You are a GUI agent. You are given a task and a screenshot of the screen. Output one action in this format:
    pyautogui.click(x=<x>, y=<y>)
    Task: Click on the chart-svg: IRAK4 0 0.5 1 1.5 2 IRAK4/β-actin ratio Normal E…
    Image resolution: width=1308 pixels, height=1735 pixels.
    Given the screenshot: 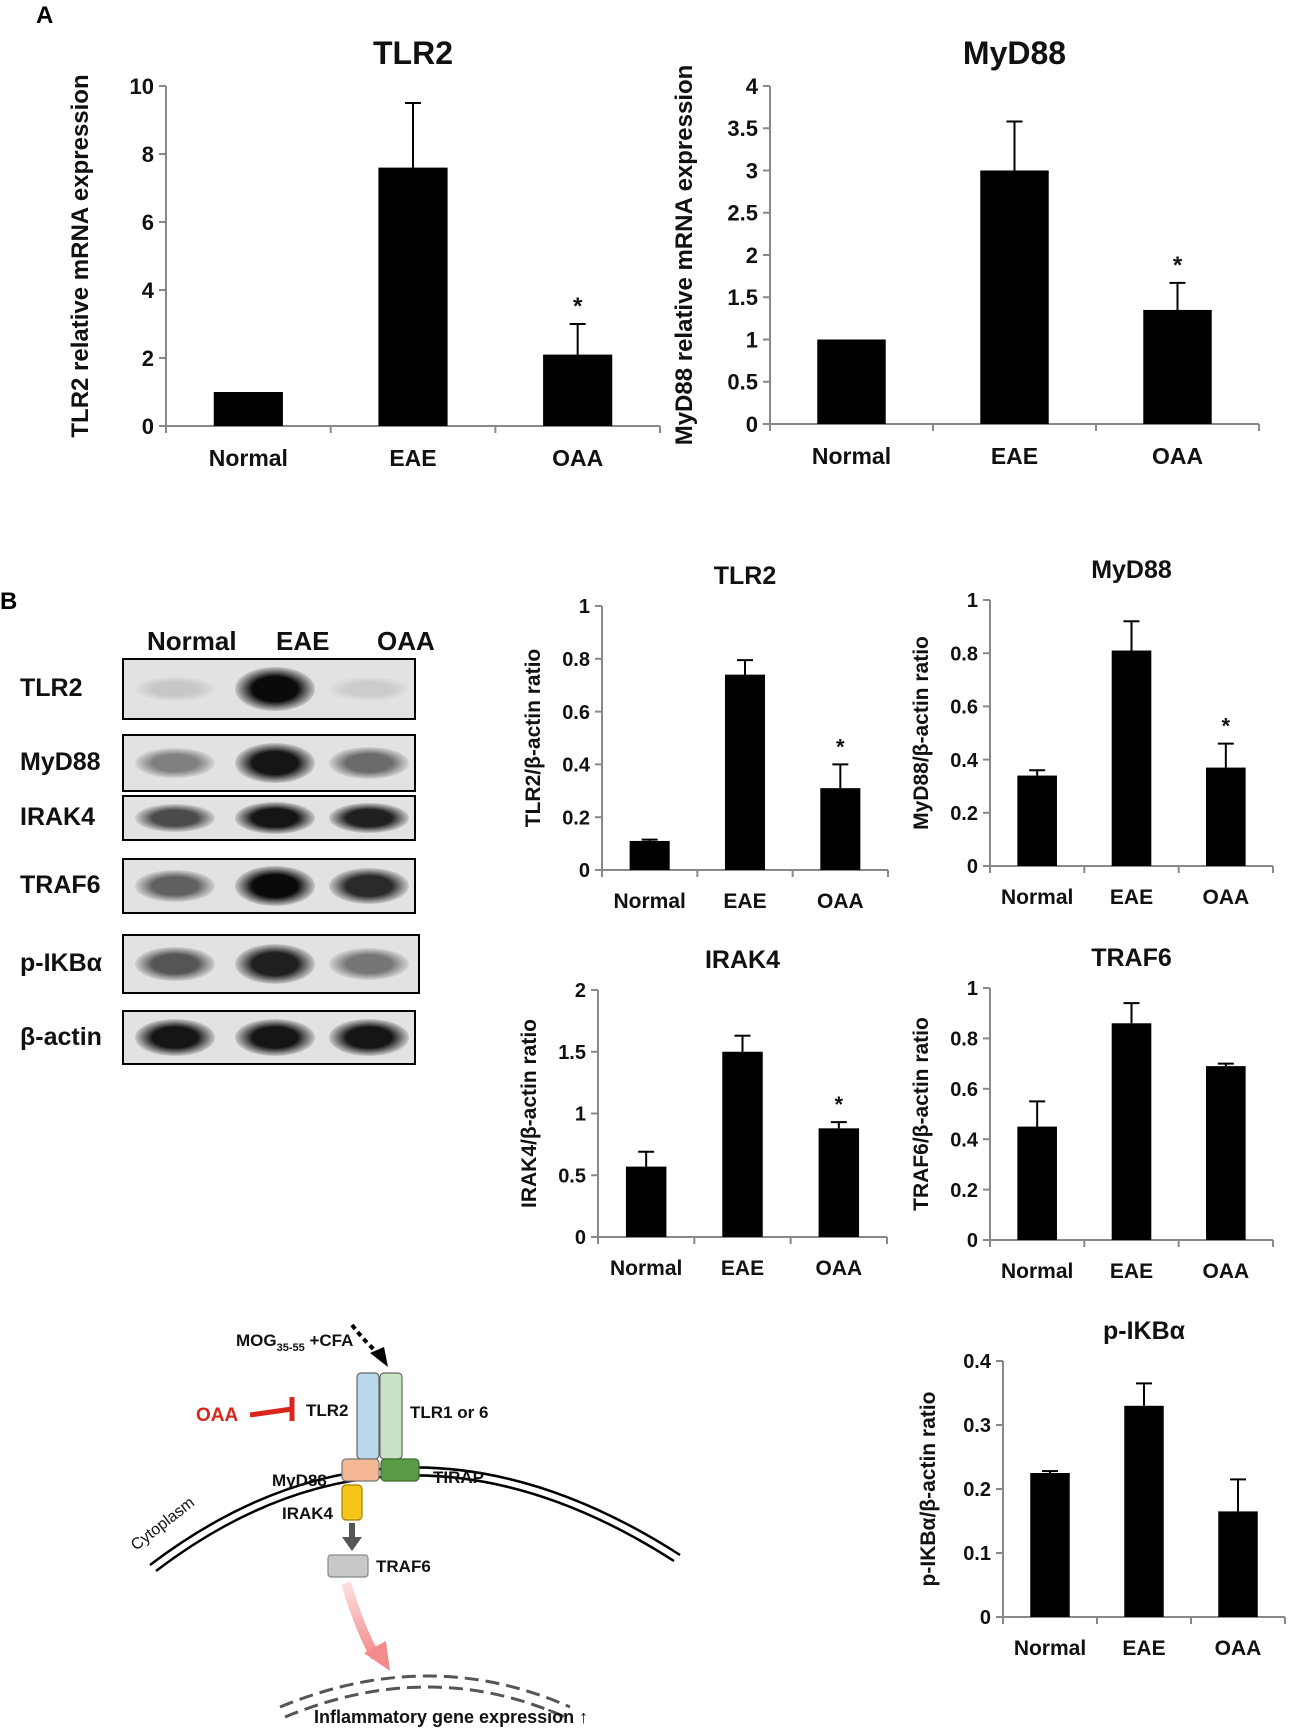 What is the action you would take?
    pyautogui.click(x=703, y=1113)
    